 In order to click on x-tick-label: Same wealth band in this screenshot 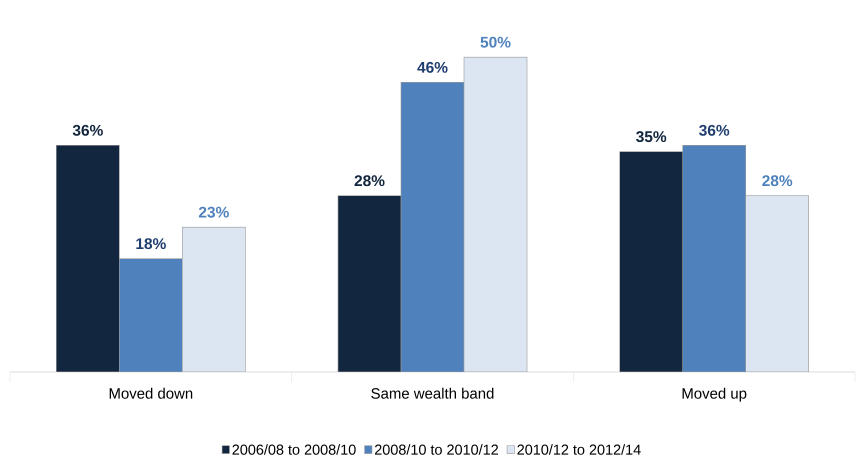, I will do `click(432, 393)`.